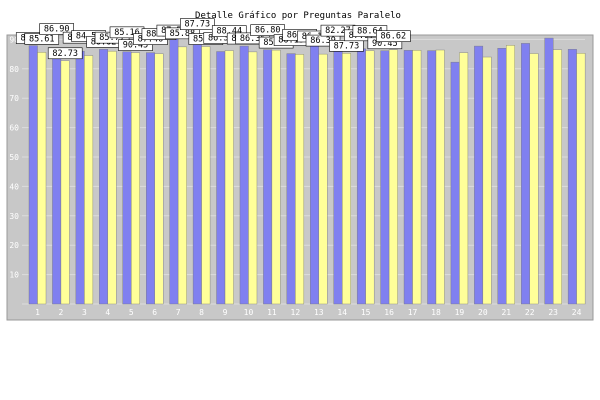 The height and width of the screenshot is (400, 600). Describe the element at coordinates (272, 312) in the screenshot. I see `x-tick-label: 11` at that location.